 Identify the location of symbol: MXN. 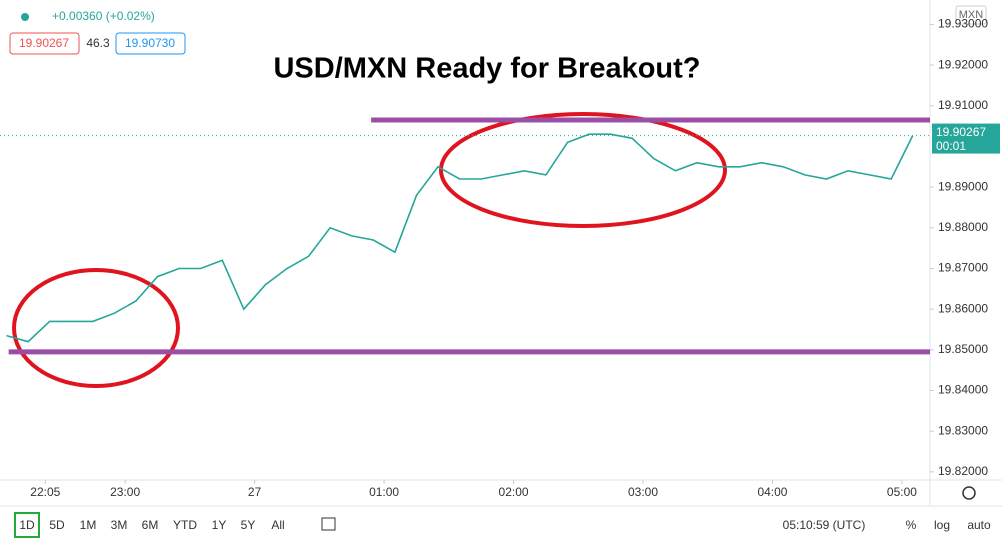
(971, 15).